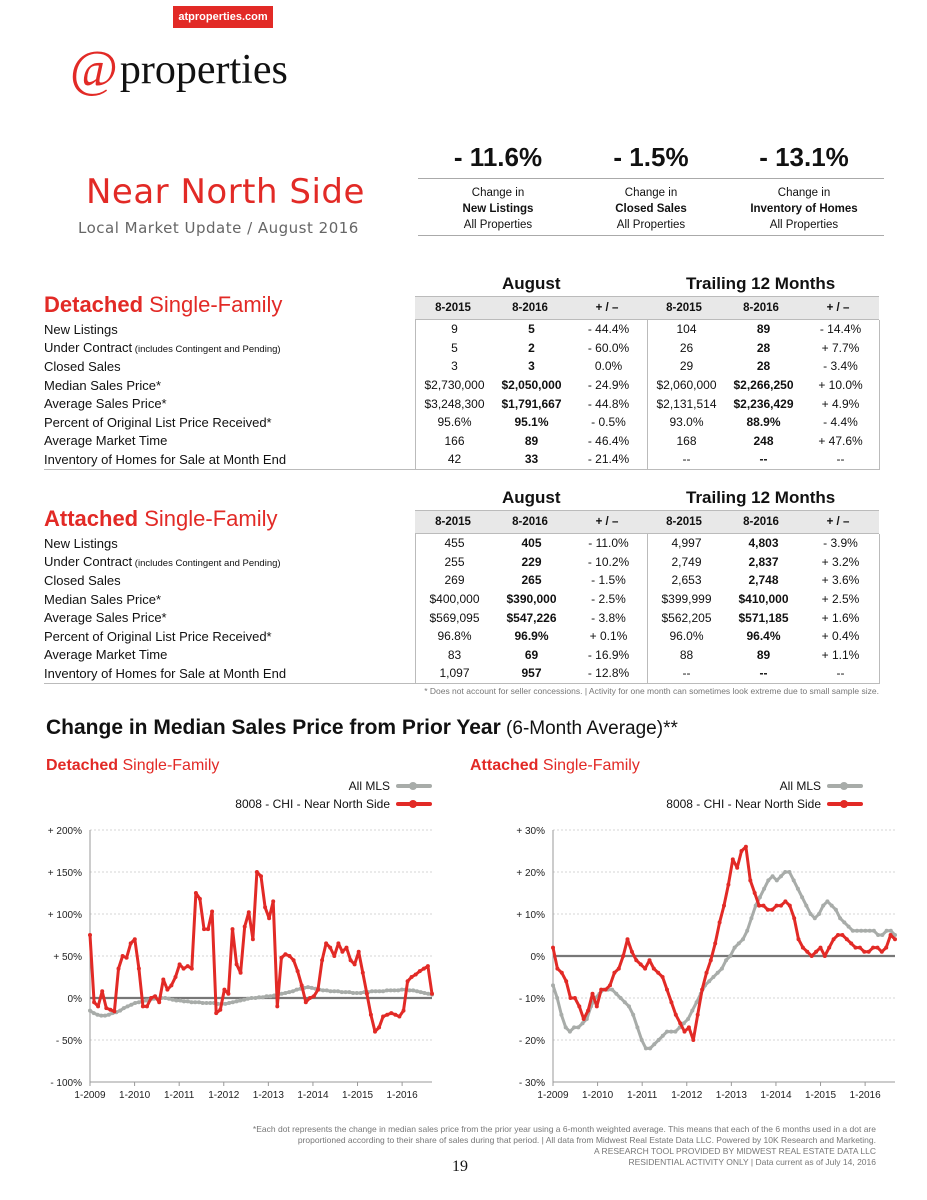 The width and height of the screenshot is (927, 1200). Describe the element at coordinates (608, 385) in the screenshot. I see `table-cell: - 24.9%` at that location.